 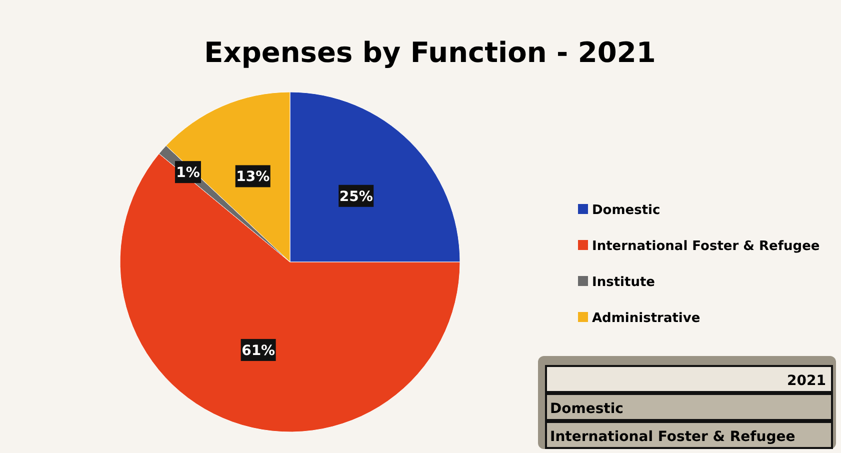 I want to click on data-label: 25%, so click(x=356, y=196).